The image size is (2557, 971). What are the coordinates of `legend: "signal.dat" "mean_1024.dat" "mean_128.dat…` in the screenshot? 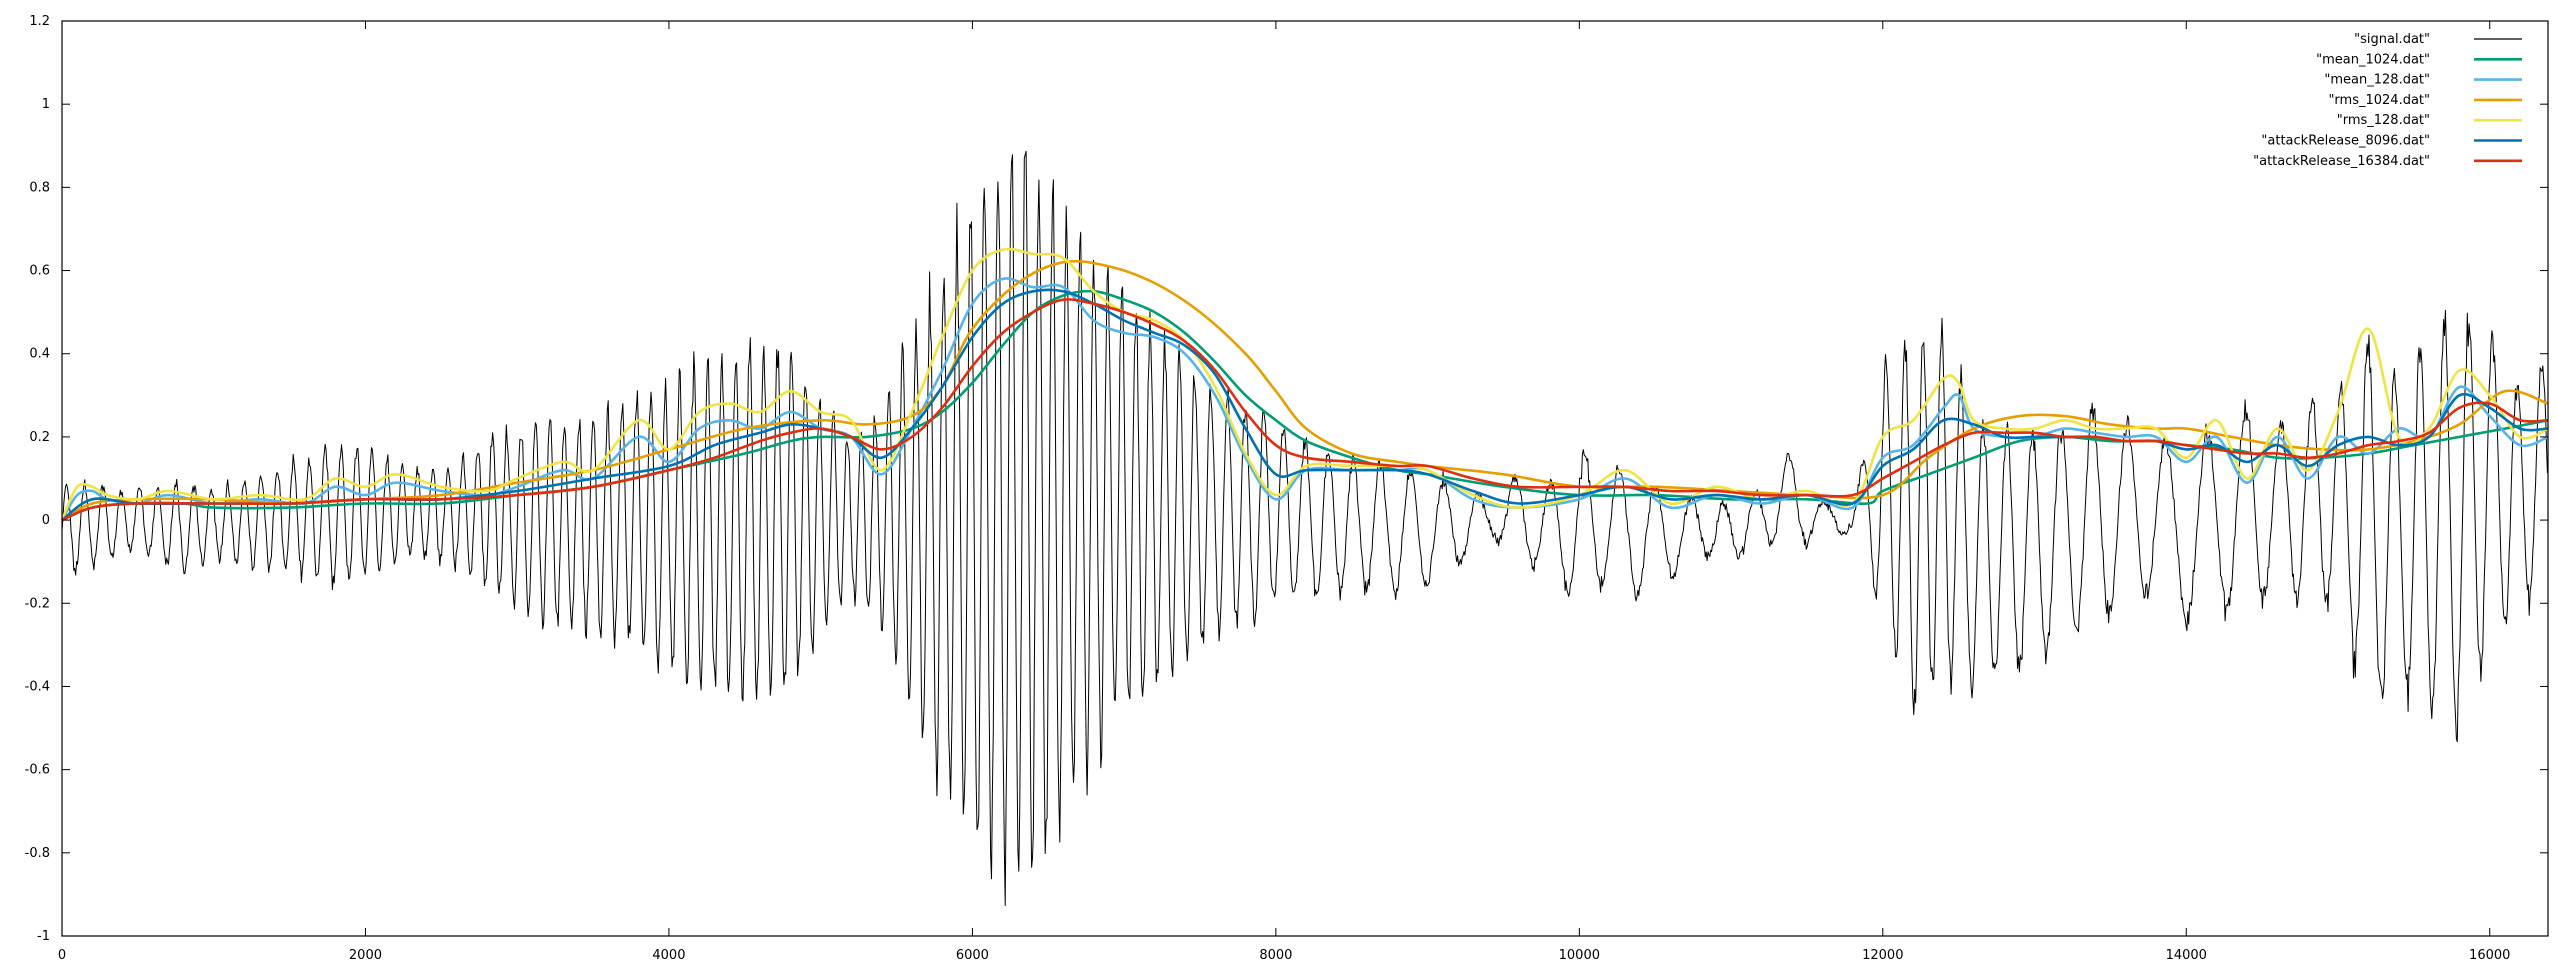 It's located at (2387, 100).